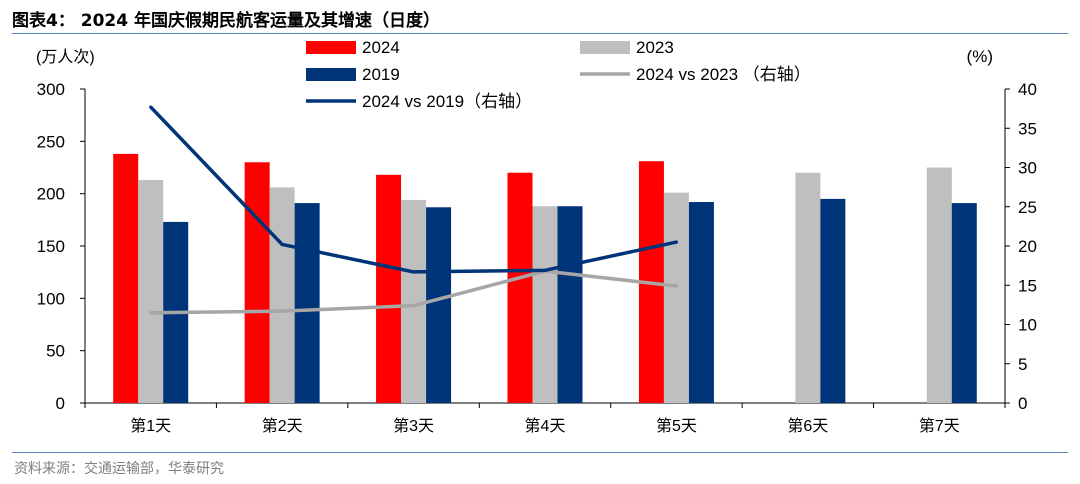 Image resolution: width=1080 pixels, height=484 pixels. Describe the element at coordinates (545, 426) in the screenshot. I see `x-tick-label: 第4天` at that location.